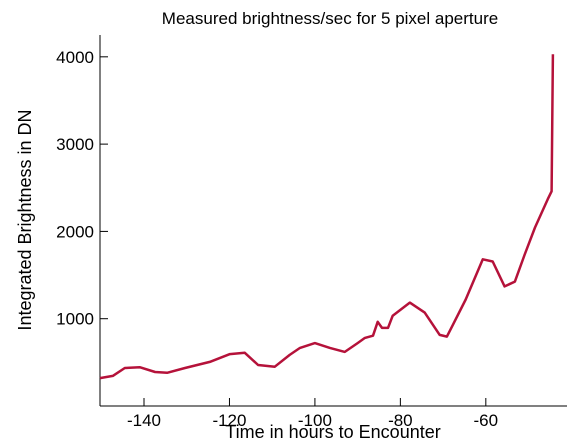 This screenshot has width=576, height=448. What do you see at coordinates (75, 231) in the screenshot?
I see `y-tick-label: 2000` at bounding box center [75, 231].